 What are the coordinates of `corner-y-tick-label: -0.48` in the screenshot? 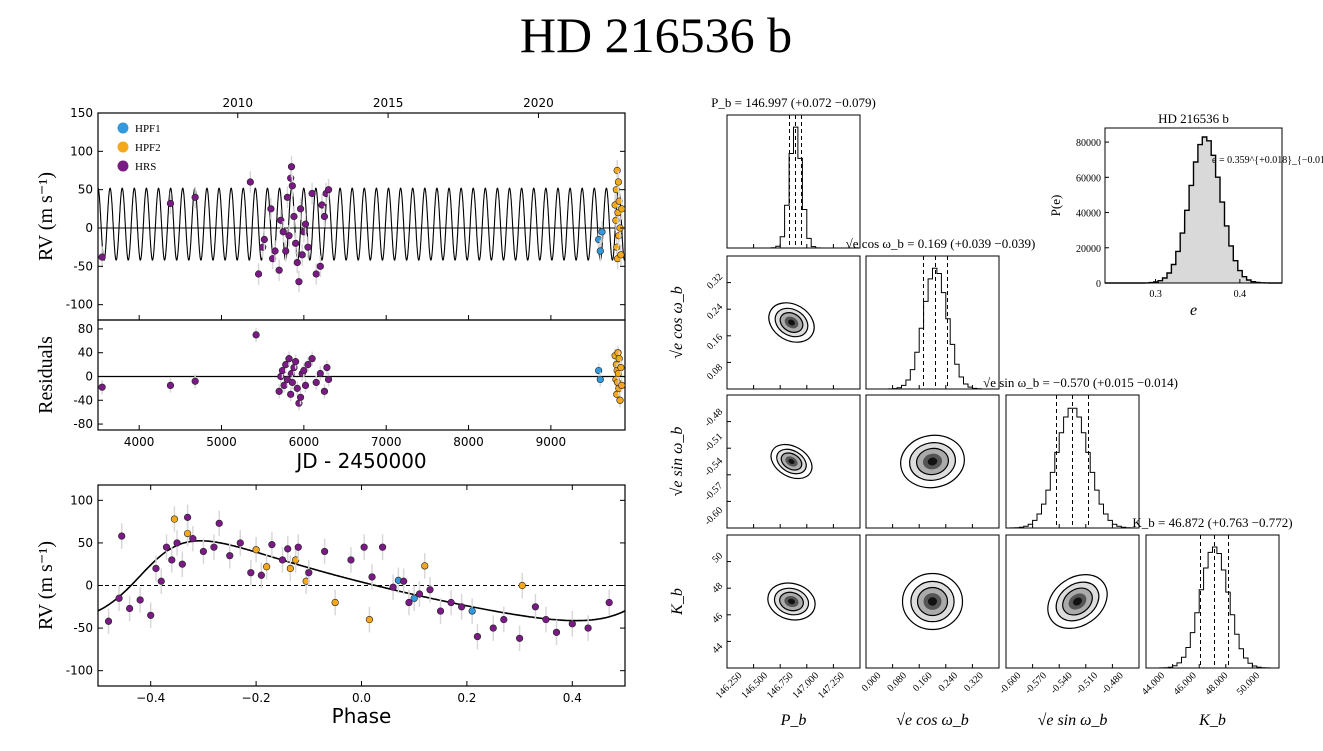 It's located at (714, 418).